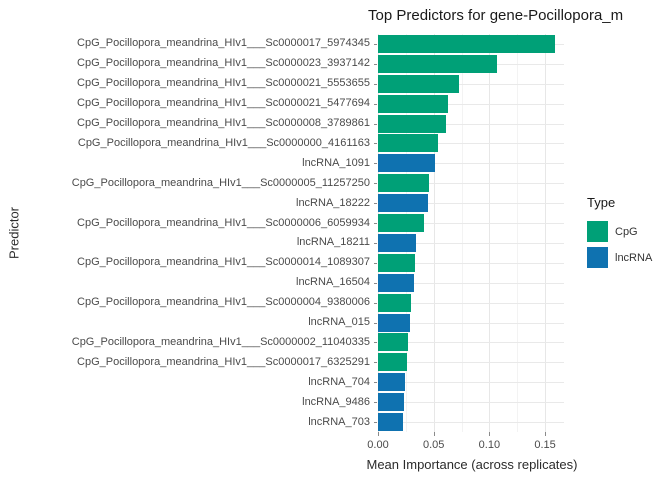 This screenshot has width=672, height=480. I want to click on y-axis-label: lncRNA_9486, so click(336, 401).